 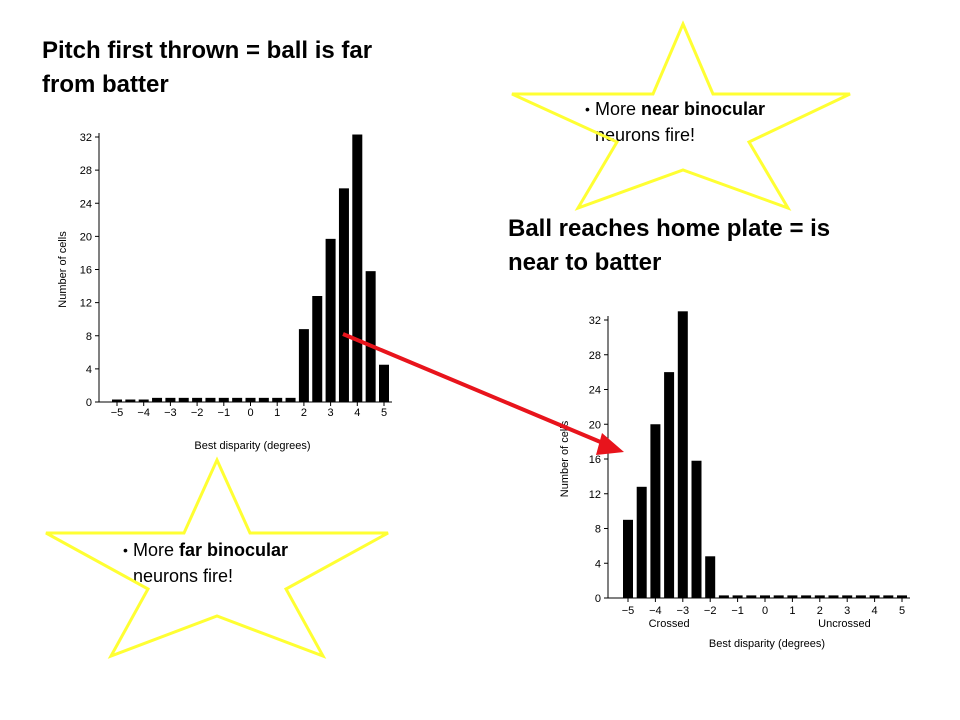 I want to click on callout-near-prefix: More, so click(x=618, y=109).